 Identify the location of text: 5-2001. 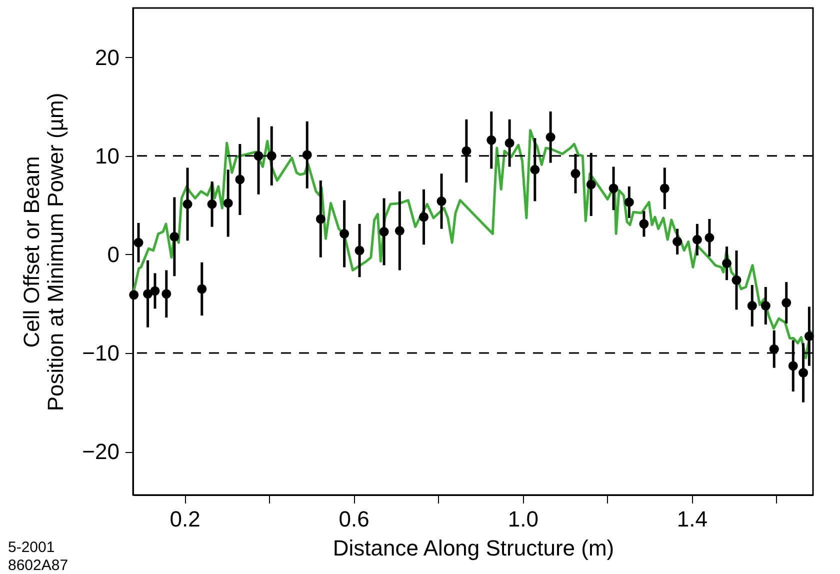
(31, 547).